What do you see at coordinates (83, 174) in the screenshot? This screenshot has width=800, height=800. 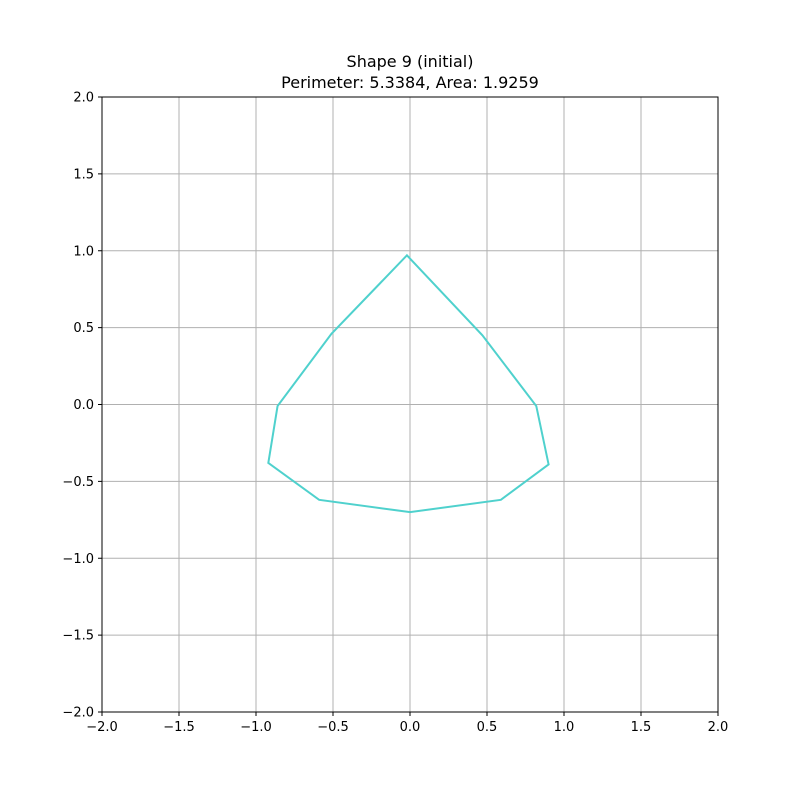 I see `y-tick-label: 1.5` at bounding box center [83, 174].